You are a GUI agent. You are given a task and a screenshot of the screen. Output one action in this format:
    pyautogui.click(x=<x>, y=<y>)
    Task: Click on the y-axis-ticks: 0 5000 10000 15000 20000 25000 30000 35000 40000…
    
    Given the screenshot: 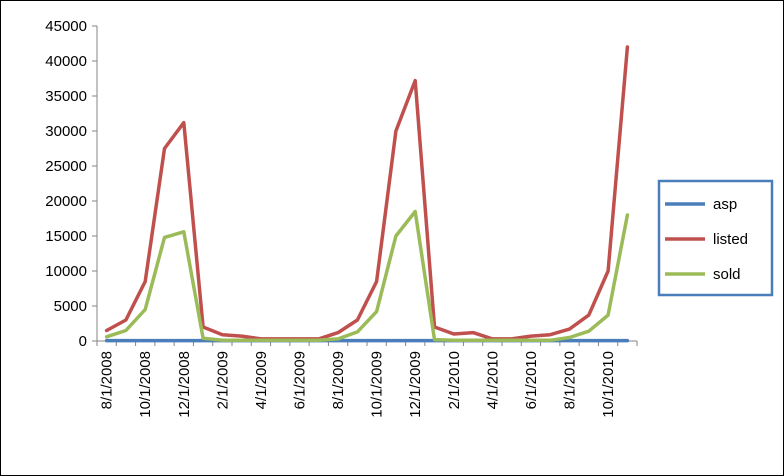 What is the action you would take?
    pyautogui.click(x=71, y=184)
    